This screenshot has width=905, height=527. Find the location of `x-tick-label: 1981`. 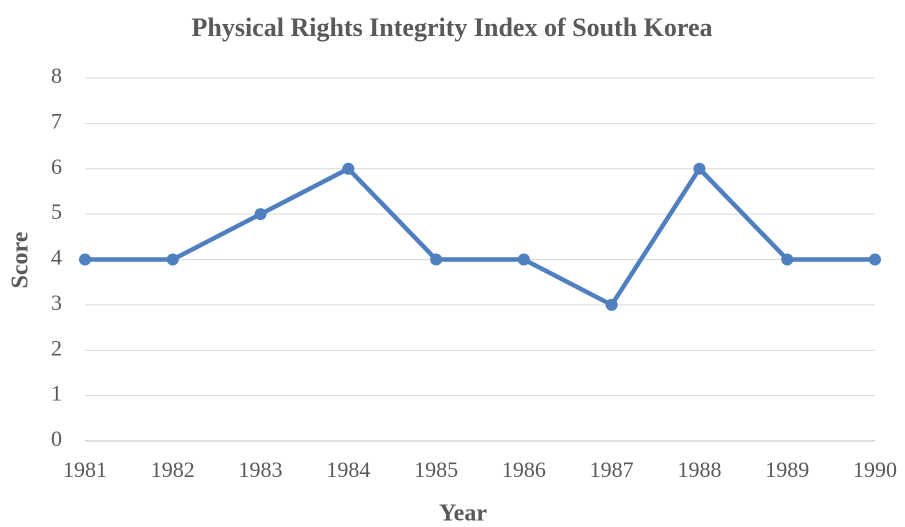

x-tick-label: 1981 is located at coordinates (85, 469).